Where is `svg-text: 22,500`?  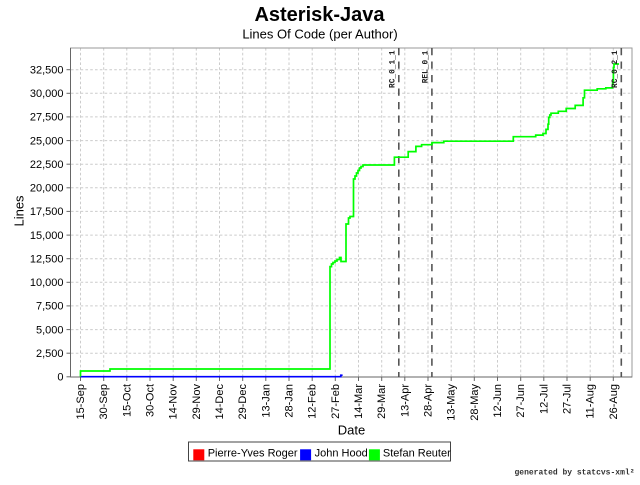
svg-text: 22,500 is located at coordinates (47, 165).